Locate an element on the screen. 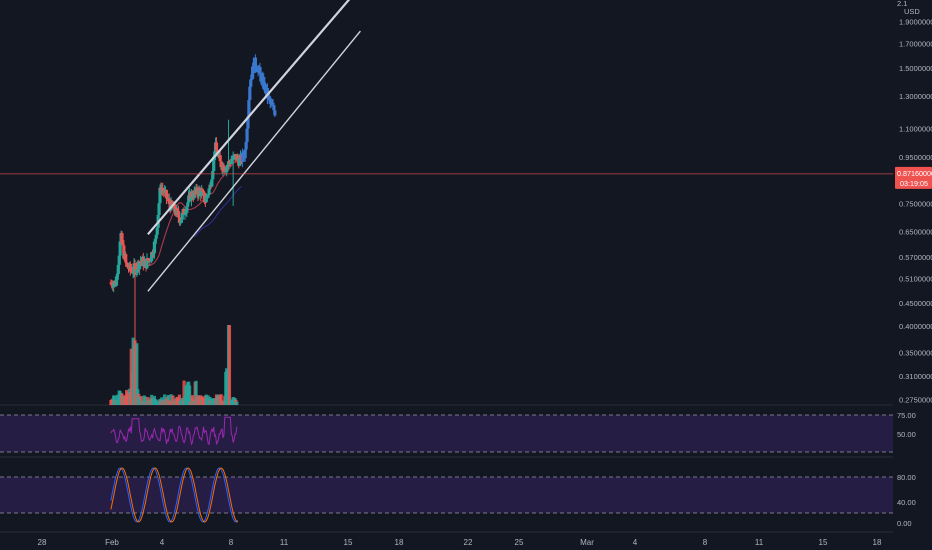 The width and height of the screenshot is (932, 550). trend-channel is located at coordinates (254, 146).